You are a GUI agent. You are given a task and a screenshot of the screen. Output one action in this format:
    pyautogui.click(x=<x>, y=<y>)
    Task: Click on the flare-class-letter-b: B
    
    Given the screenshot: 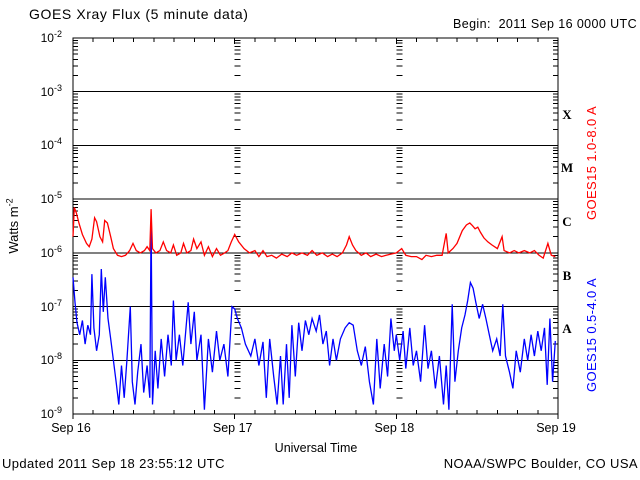 What is the action you would take?
    pyautogui.click(x=567, y=275)
    